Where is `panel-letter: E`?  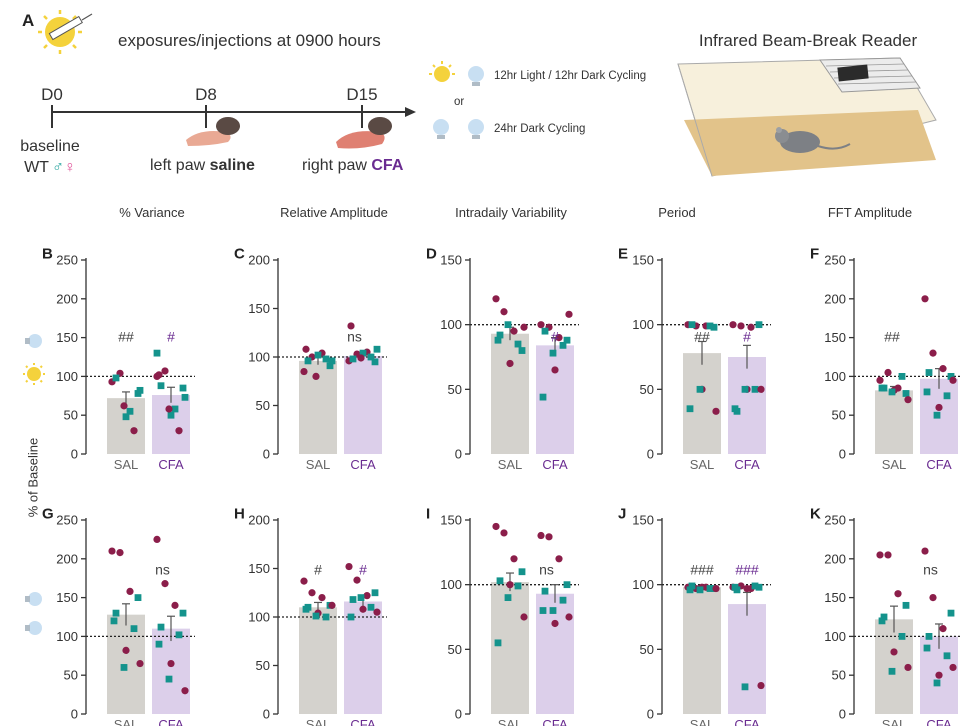
panel-letter: E is located at coordinates (623, 253).